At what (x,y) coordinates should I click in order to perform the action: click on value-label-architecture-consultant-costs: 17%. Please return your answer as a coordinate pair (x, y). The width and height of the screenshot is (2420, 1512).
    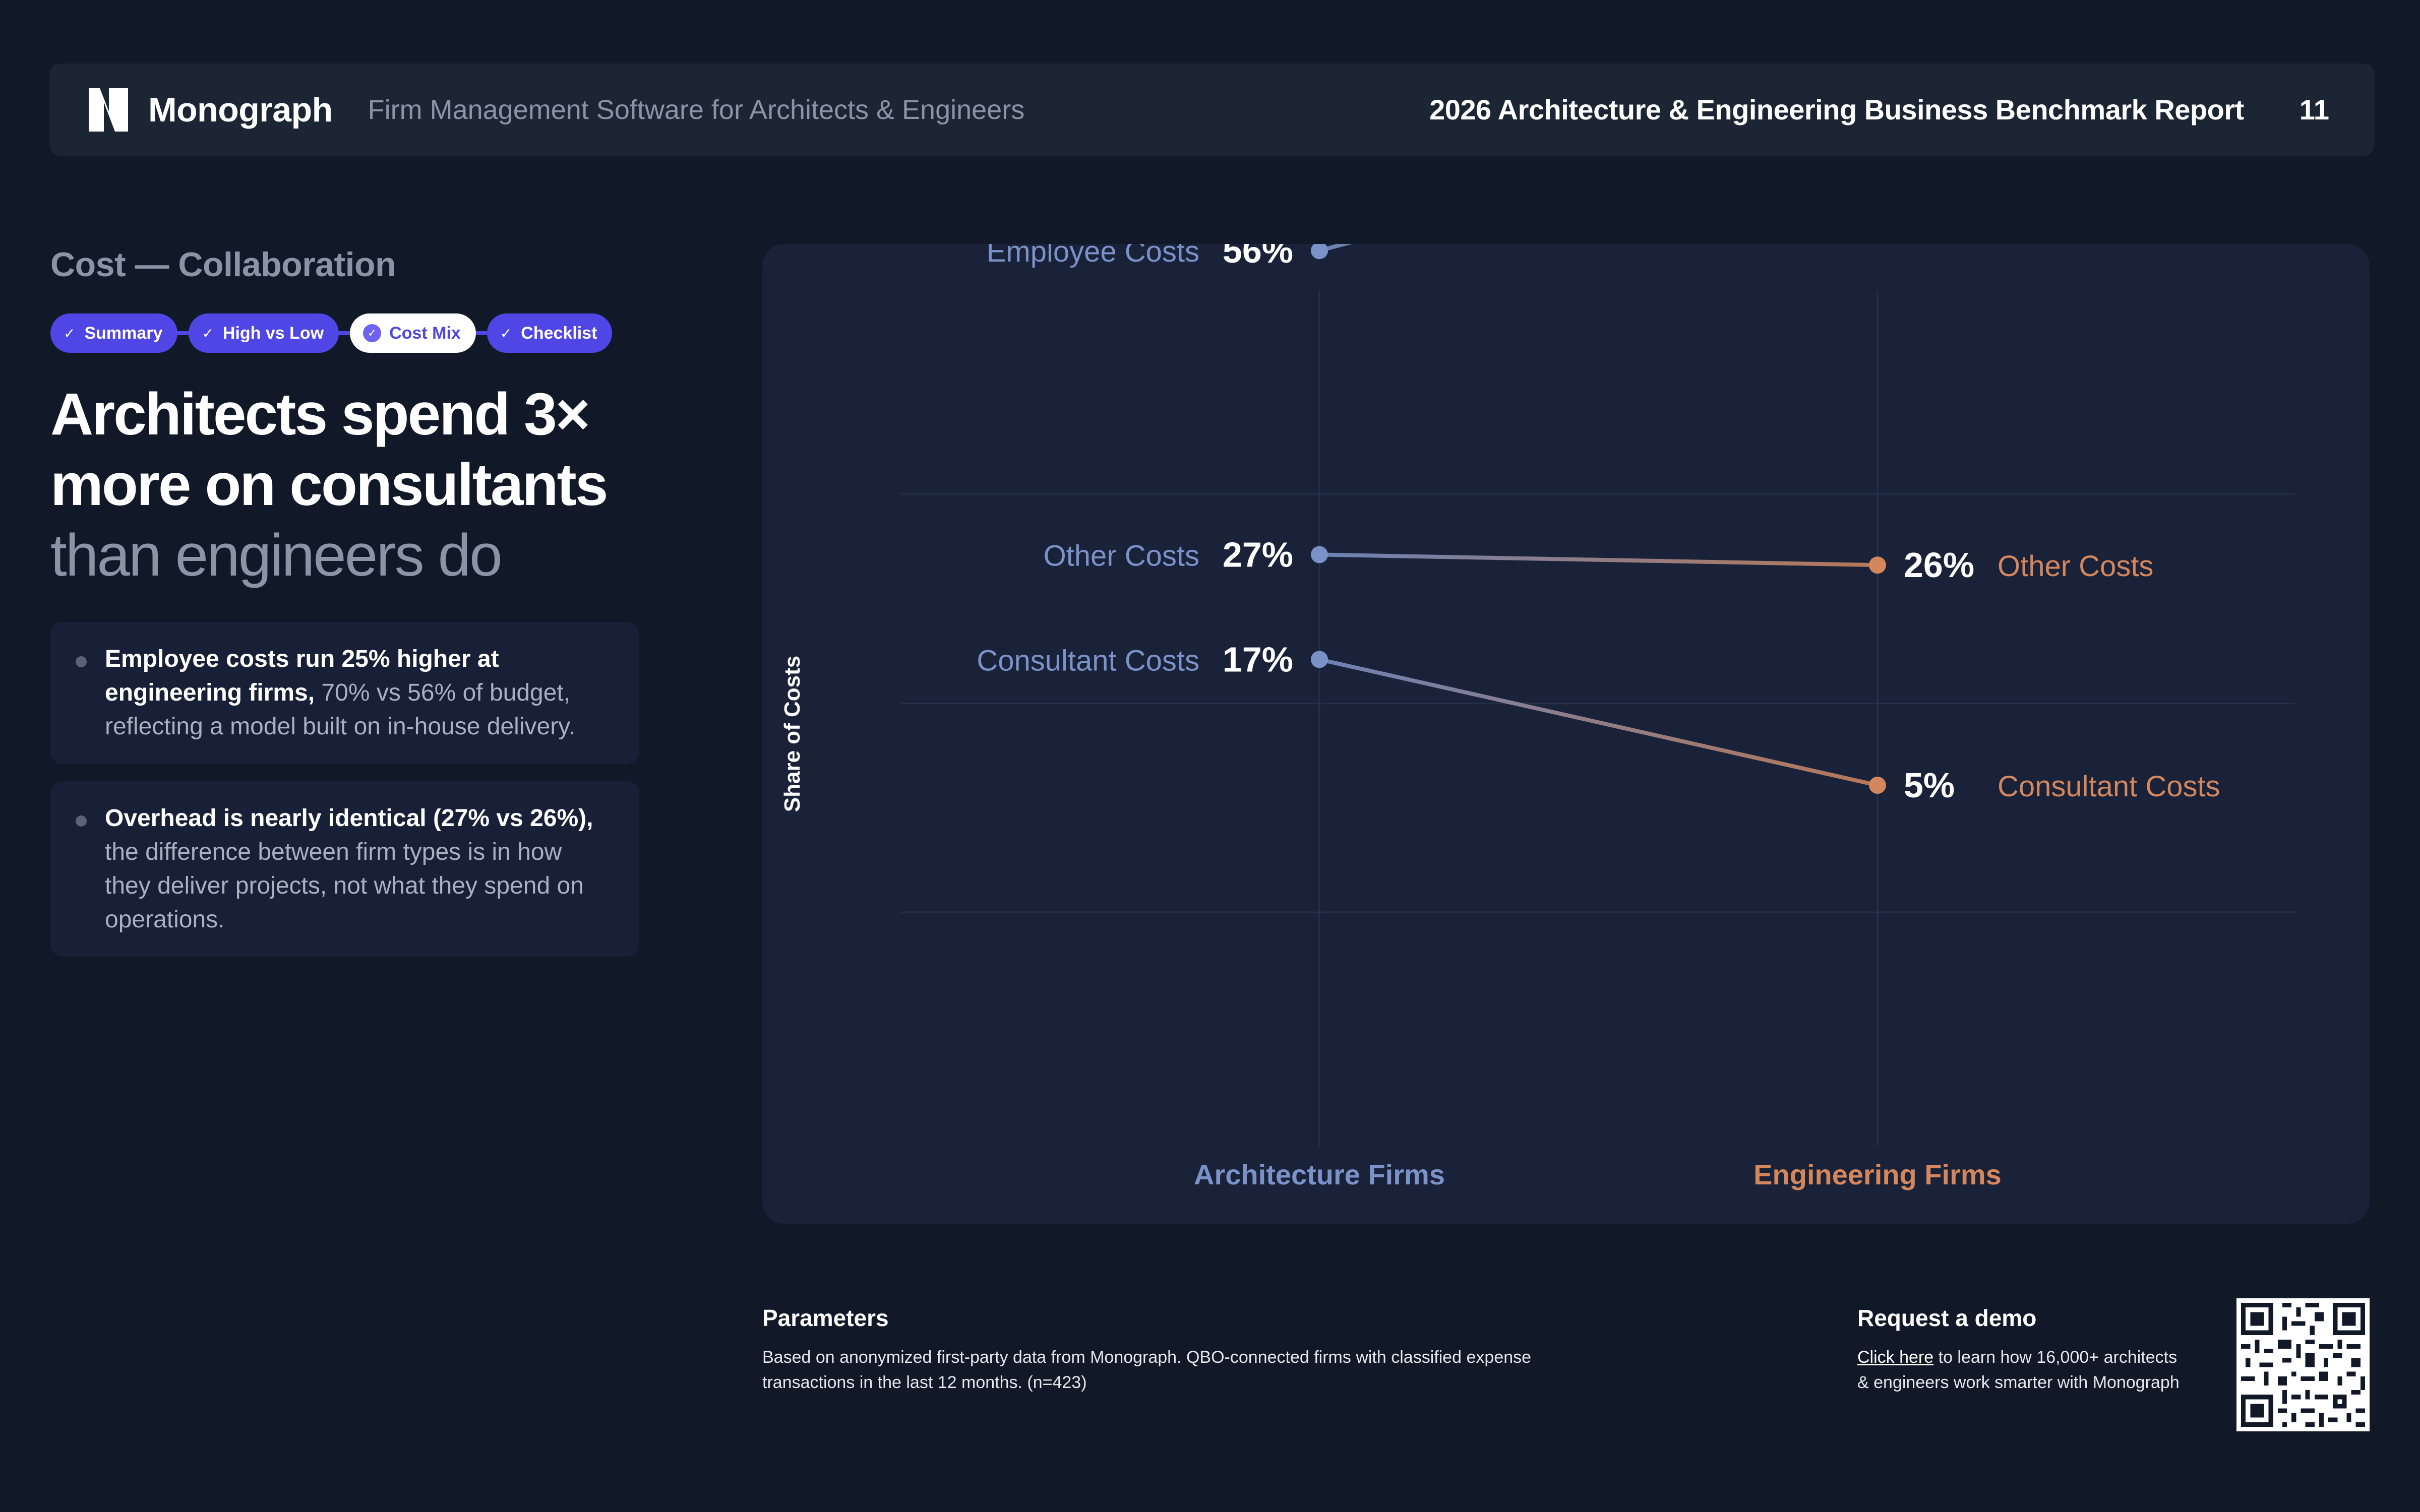
    Looking at the image, I should click on (1258, 659).